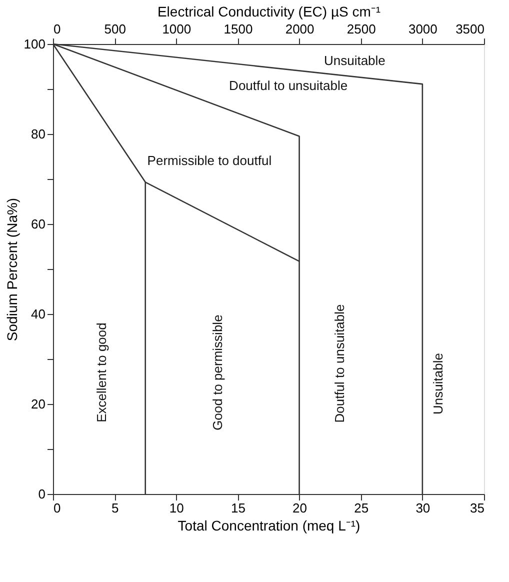 The width and height of the screenshot is (509, 582). Describe the element at coordinates (238, 29) in the screenshot. I see `x2-tick-label: 1500` at that location.